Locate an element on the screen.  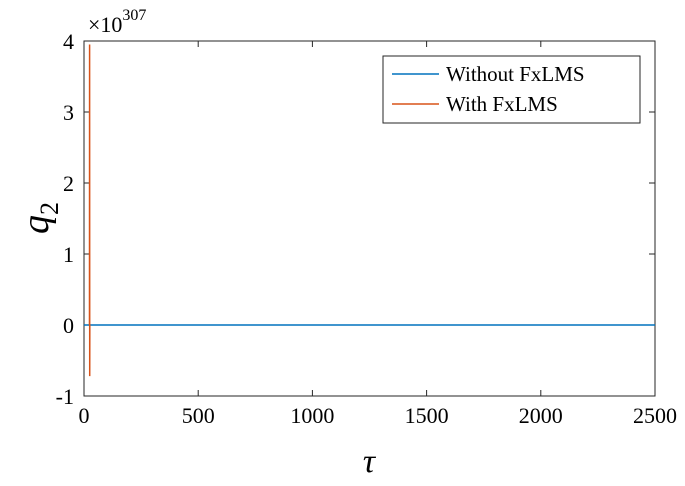
legend-label-without-fxlms: Without FxLMS is located at coordinates (515, 74).